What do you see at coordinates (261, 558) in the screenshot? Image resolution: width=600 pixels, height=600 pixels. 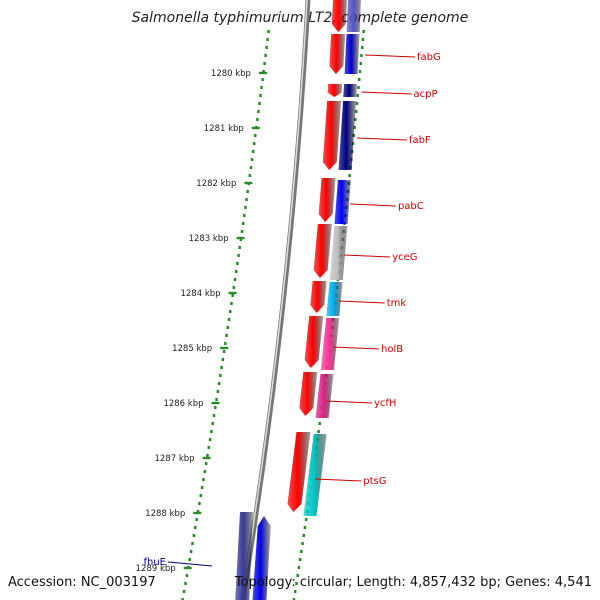 I see `fhuE-arrow` at bounding box center [261, 558].